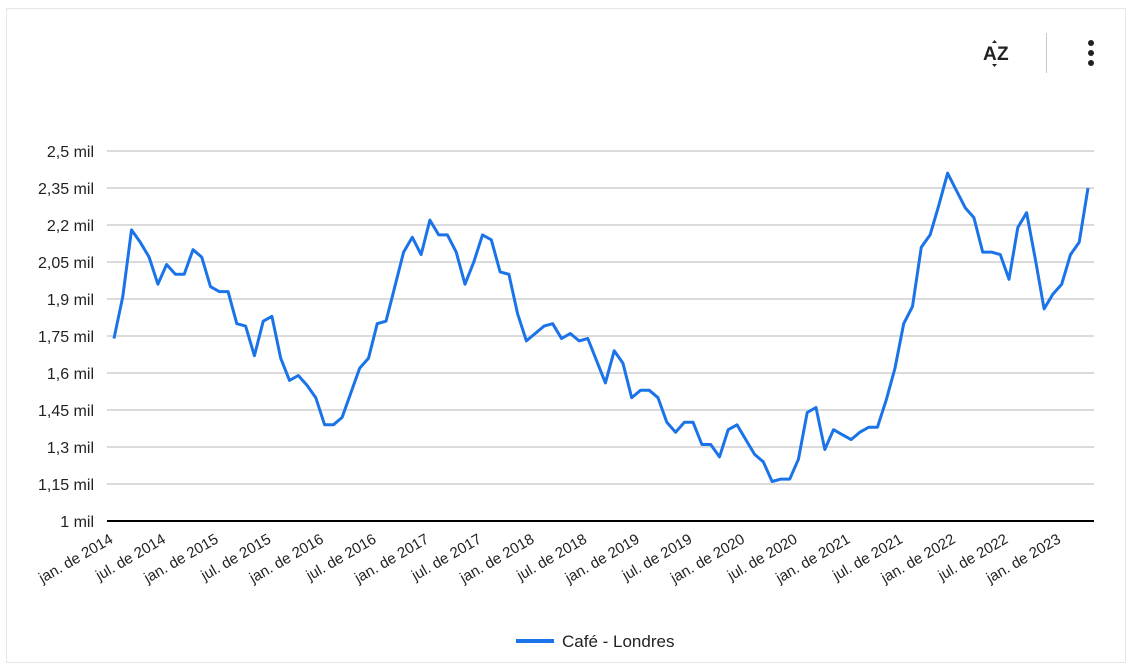 The image size is (1132, 669). What do you see at coordinates (70, 226) in the screenshot?
I see `y-tick-label: 2,2 mil` at bounding box center [70, 226].